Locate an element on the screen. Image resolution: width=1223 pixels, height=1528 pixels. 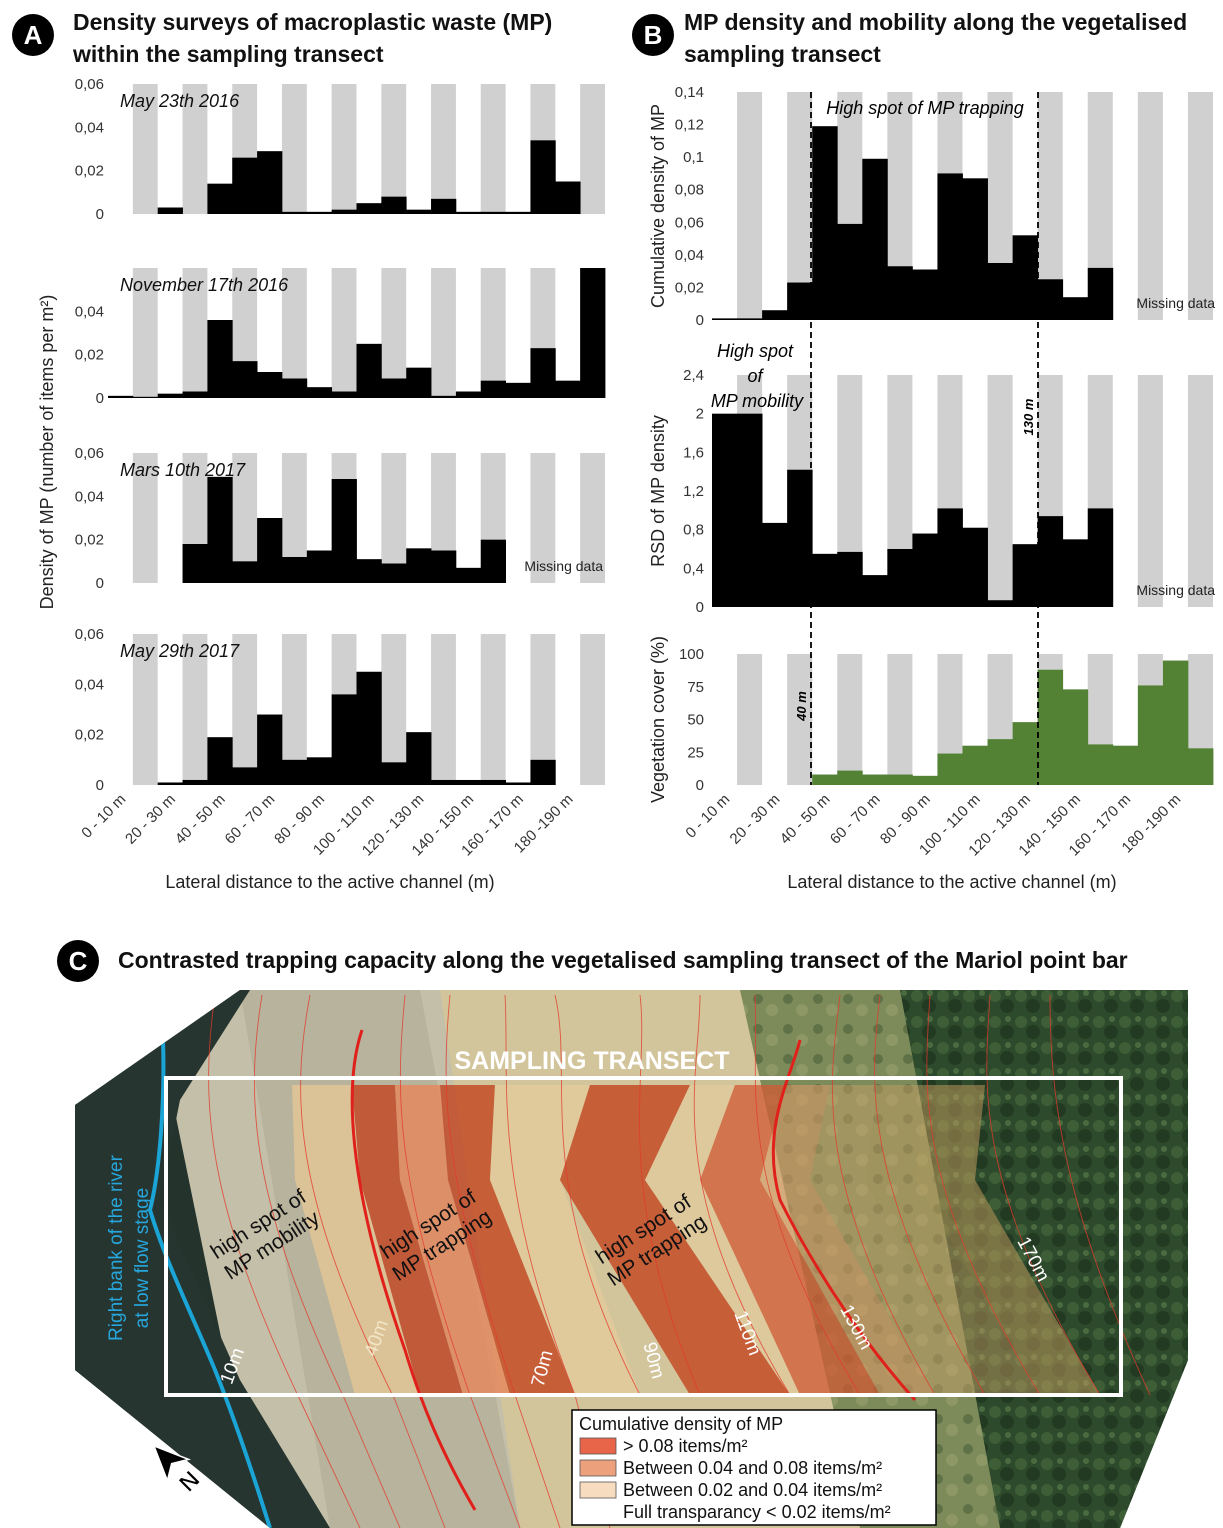
chart-a-xtick: 20 - 30 m is located at coordinates (150, 819).